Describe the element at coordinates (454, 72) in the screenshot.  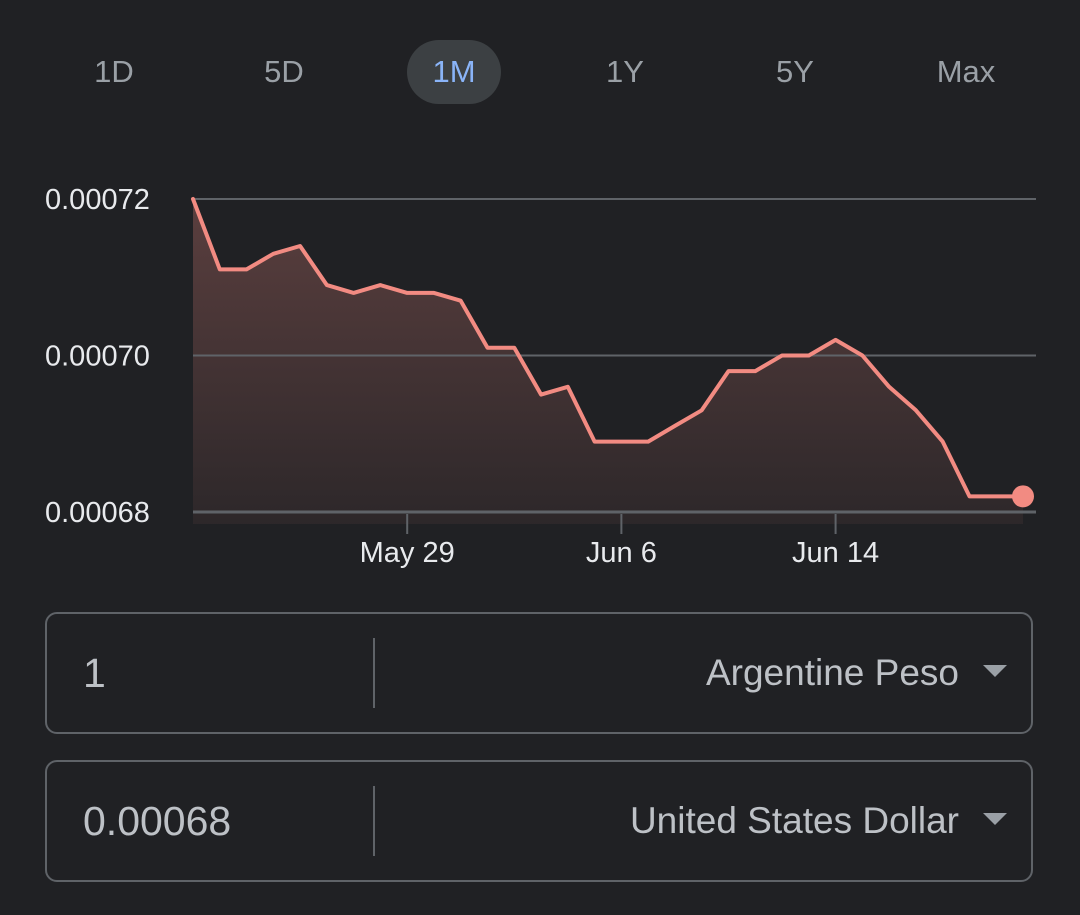
I see `tab-1m: 1M` at that location.